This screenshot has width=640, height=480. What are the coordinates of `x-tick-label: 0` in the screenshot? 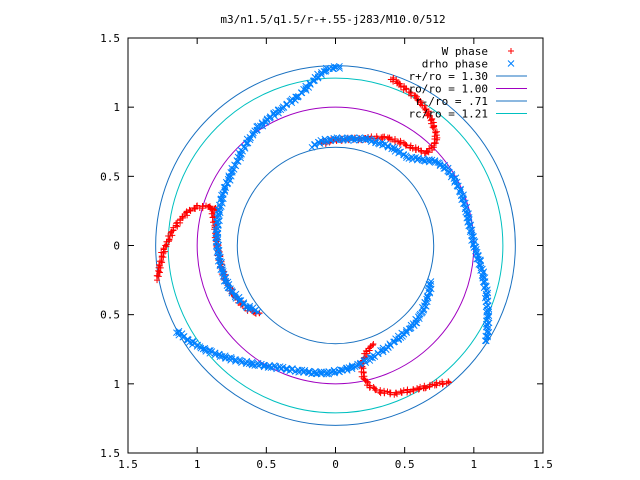 It's located at (335, 464).